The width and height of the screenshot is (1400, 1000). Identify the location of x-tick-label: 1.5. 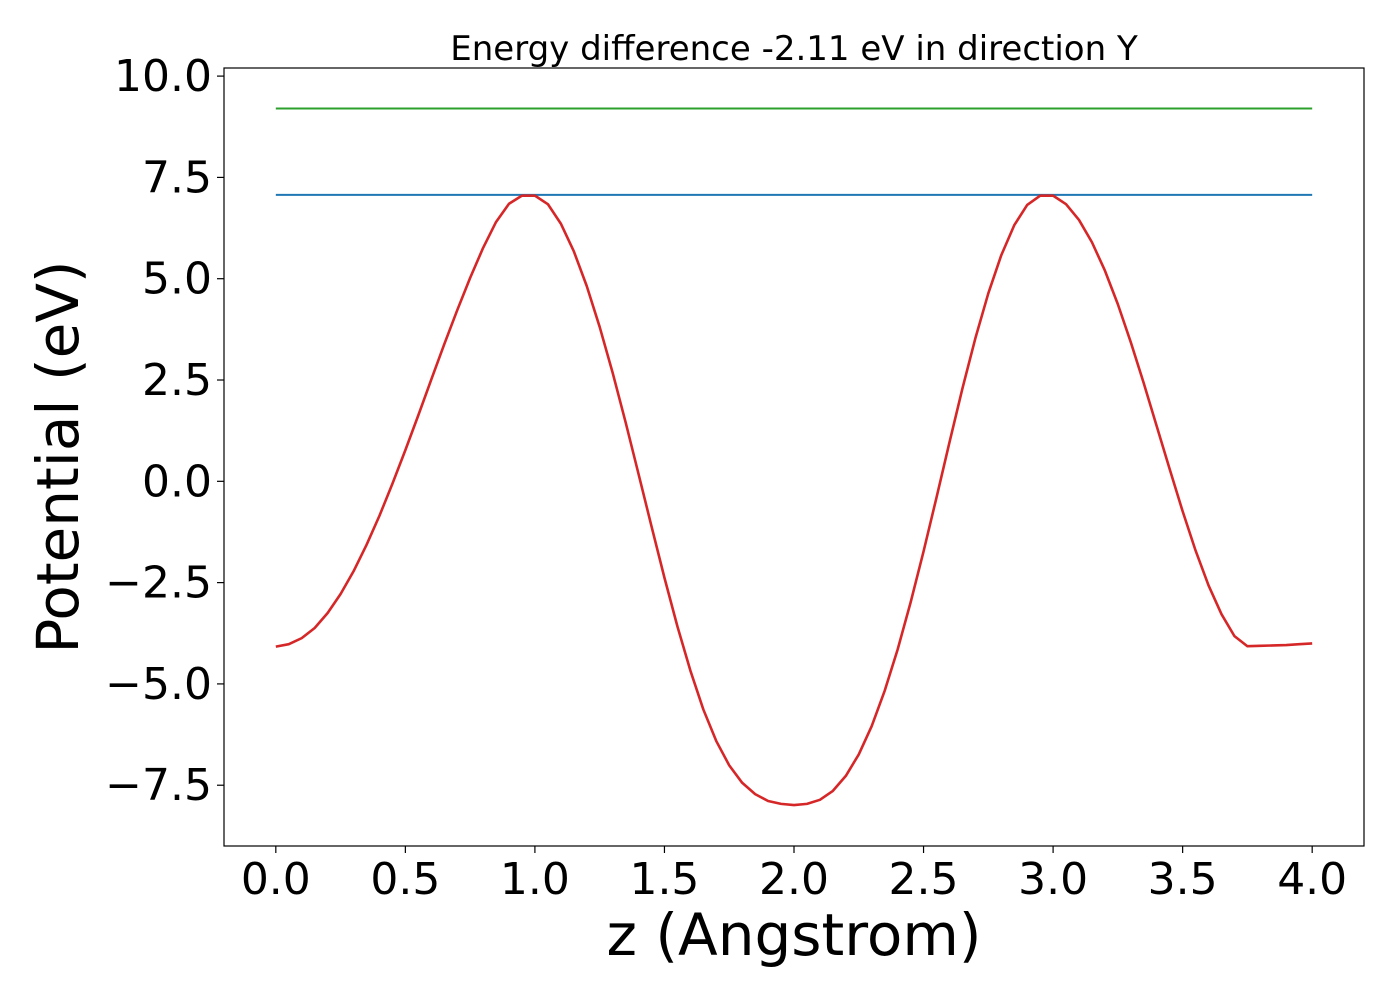
(664, 879).